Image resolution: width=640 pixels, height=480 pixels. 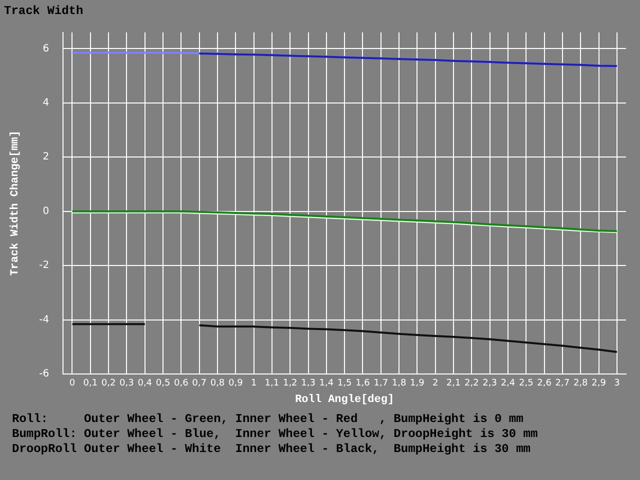 What do you see at coordinates (435, 383) in the screenshot?
I see `x-tick-label: 2` at bounding box center [435, 383].